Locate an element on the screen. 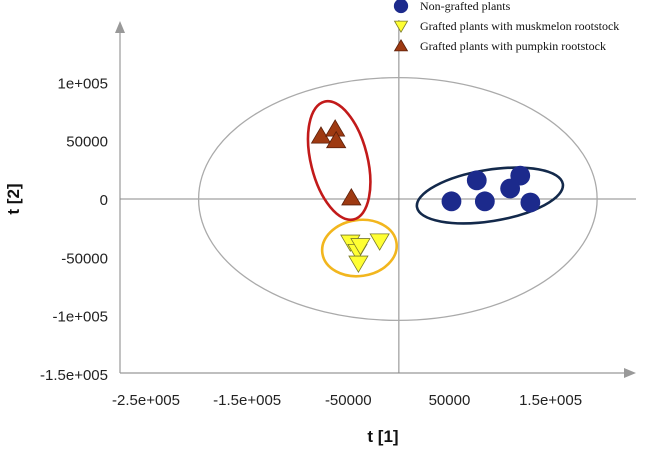 This screenshot has height=453, width=661. x-tick-label: -50000 is located at coordinates (348, 400).